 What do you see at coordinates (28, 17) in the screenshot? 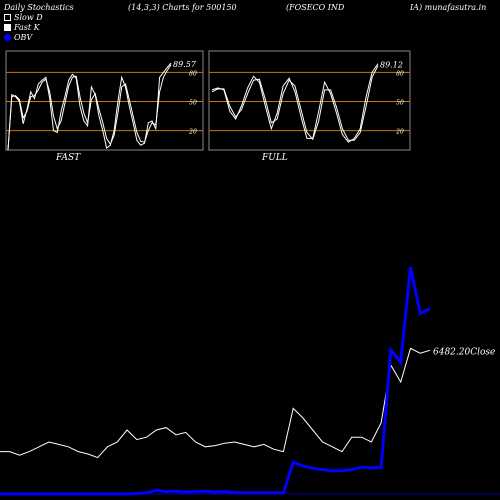
I see `legend-slow-d-label: Slow D` at bounding box center [28, 17].